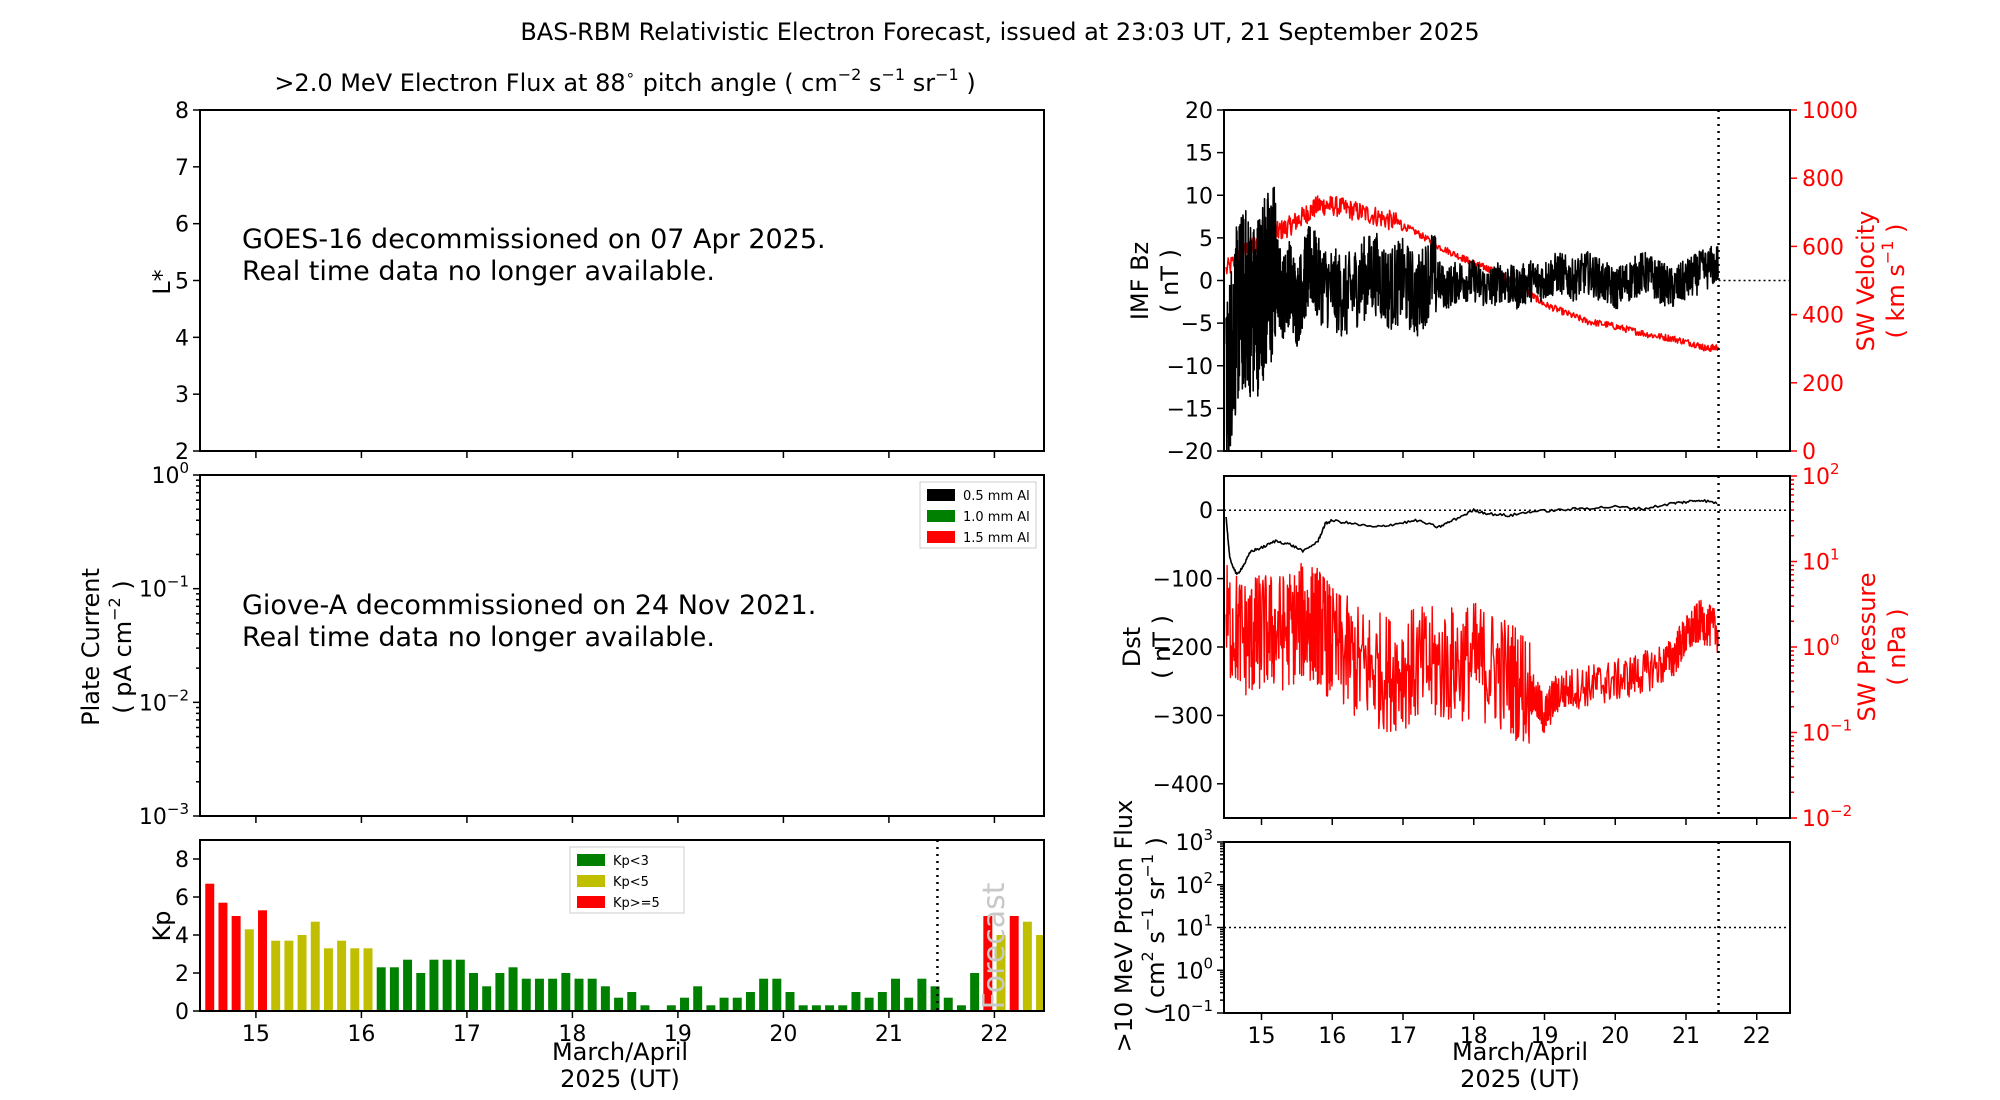 Image resolution: width=2000 pixels, height=1100 pixels. Describe the element at coordinates (534, 239) in the screenshot. I see `flux-message-line1: GOES-16 decommissioned on 07 Apr 2025.` at that location.